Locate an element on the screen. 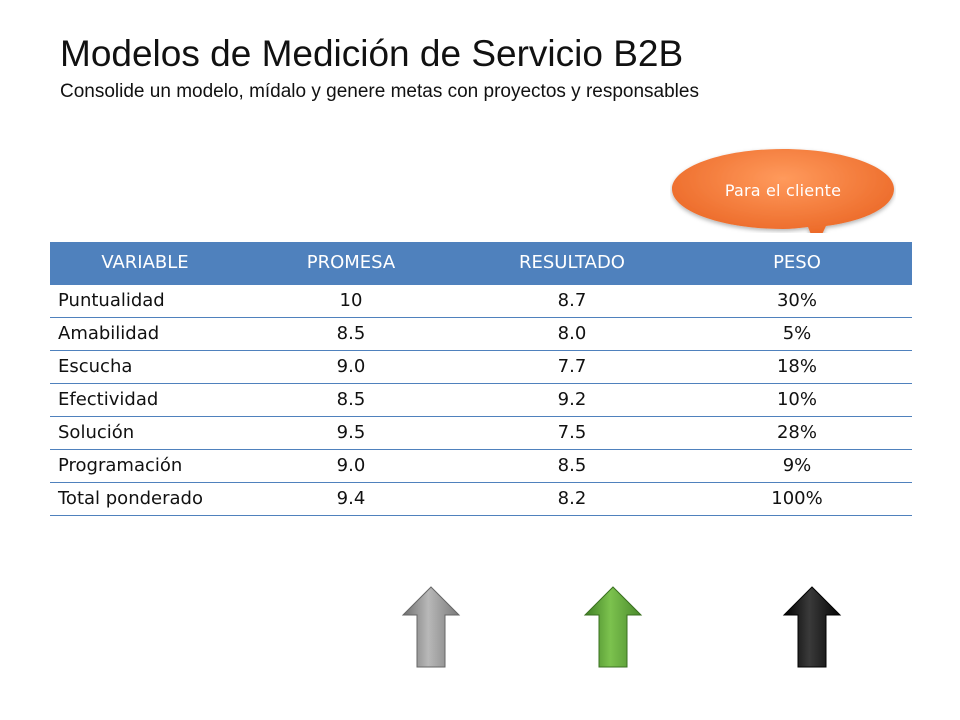 The width and height of the screenshot is (960, 720). table-row: Programación 9.0 8.5 9% is located at coordinates (481, 466).